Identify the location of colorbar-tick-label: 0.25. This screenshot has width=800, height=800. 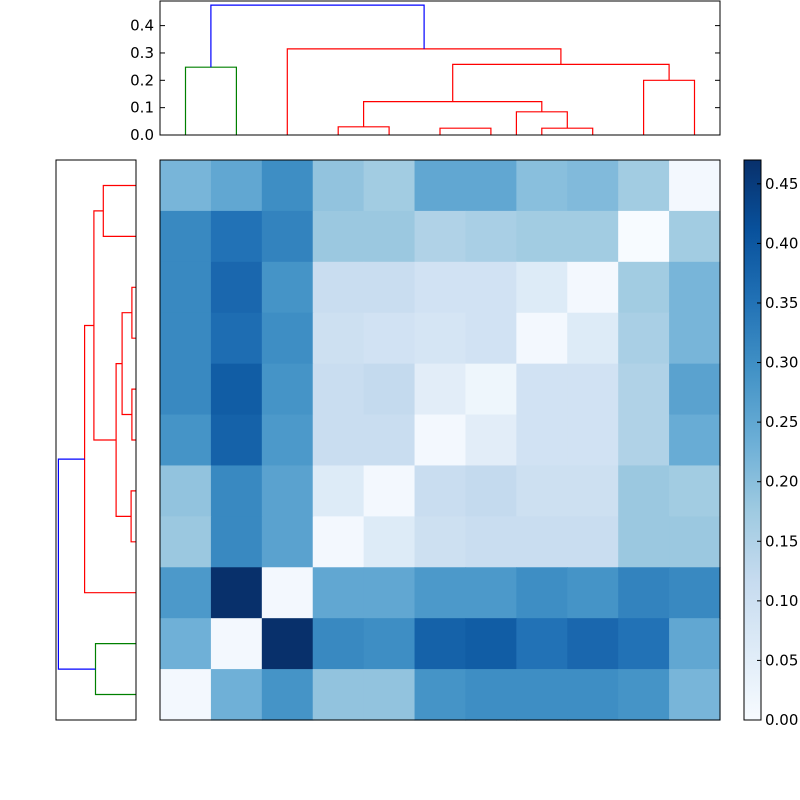
(781, 422).